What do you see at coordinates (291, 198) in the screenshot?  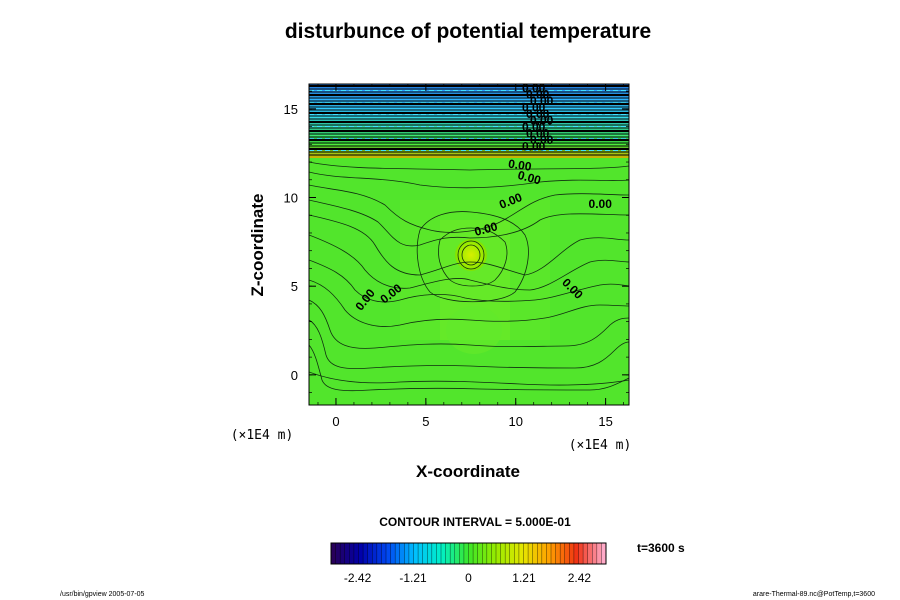 I see `y-tick-label: 10` at bounding box center [291, 198].